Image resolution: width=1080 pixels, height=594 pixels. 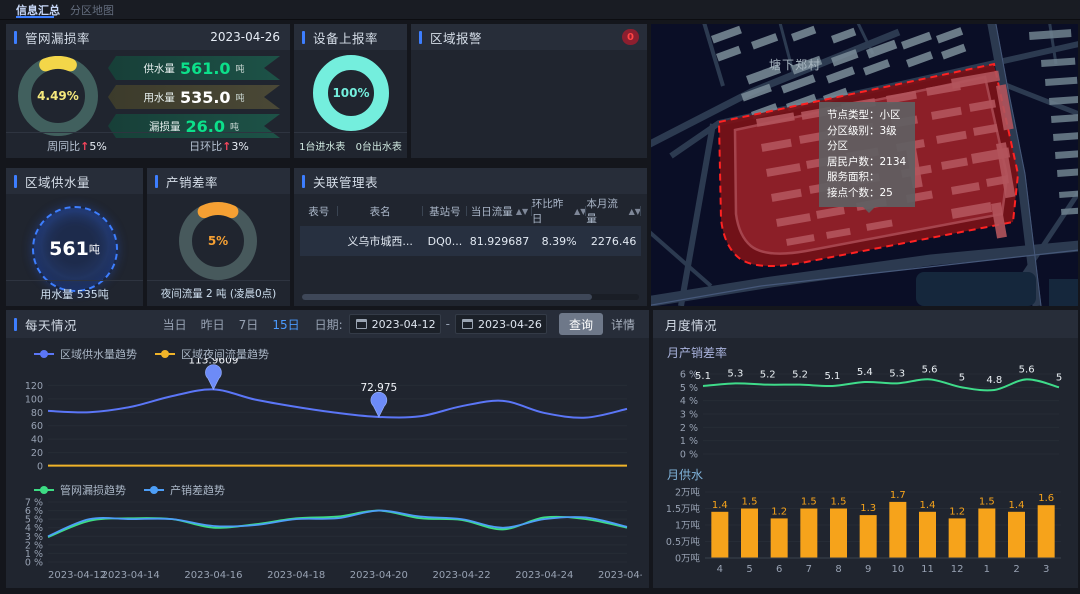 What do you see at coordinates (38, 10) in the screenshot?
I see `tab-info-summary: 信息汇总` at bounding box center [38, 10].